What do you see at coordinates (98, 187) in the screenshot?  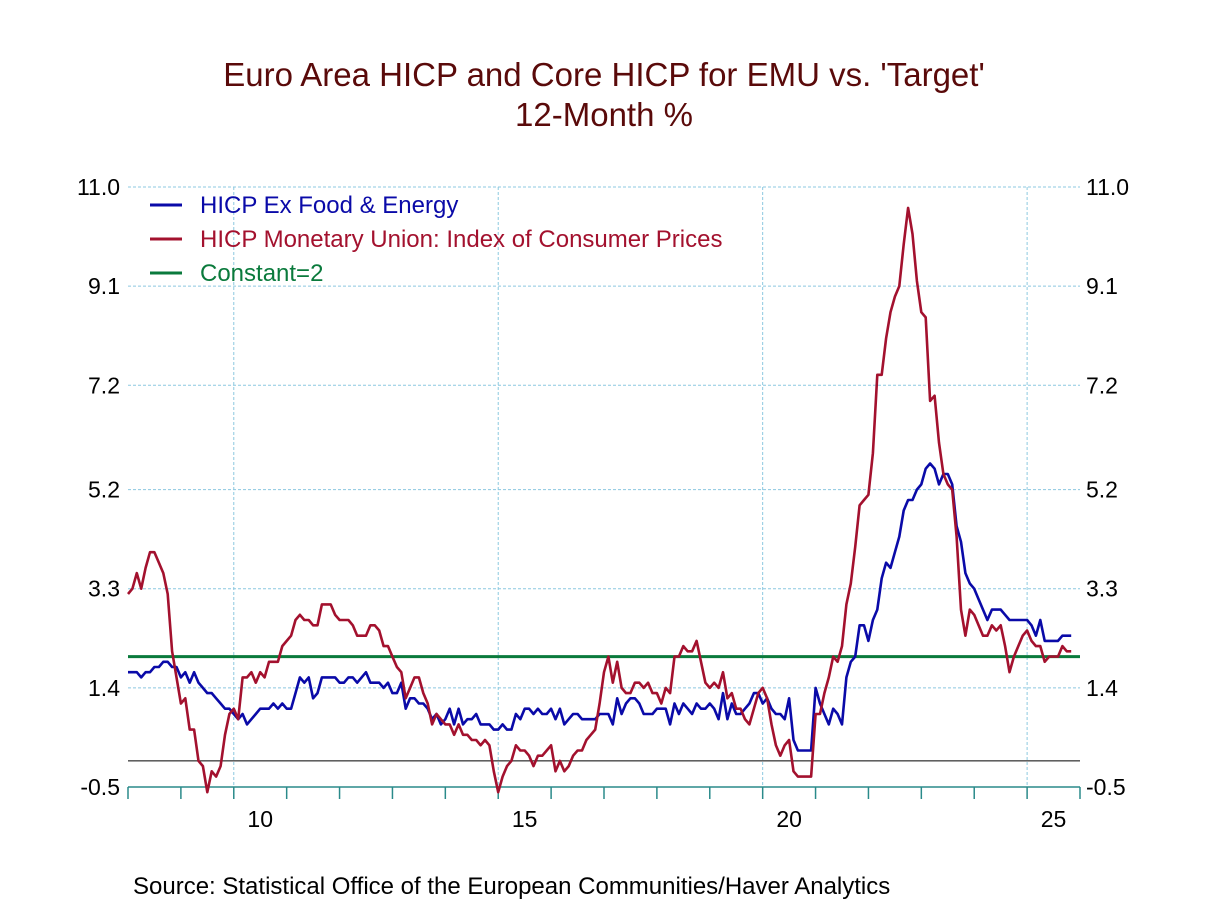 I see `y-tick-label-left: 11.0` at bounding box center [98, 187].